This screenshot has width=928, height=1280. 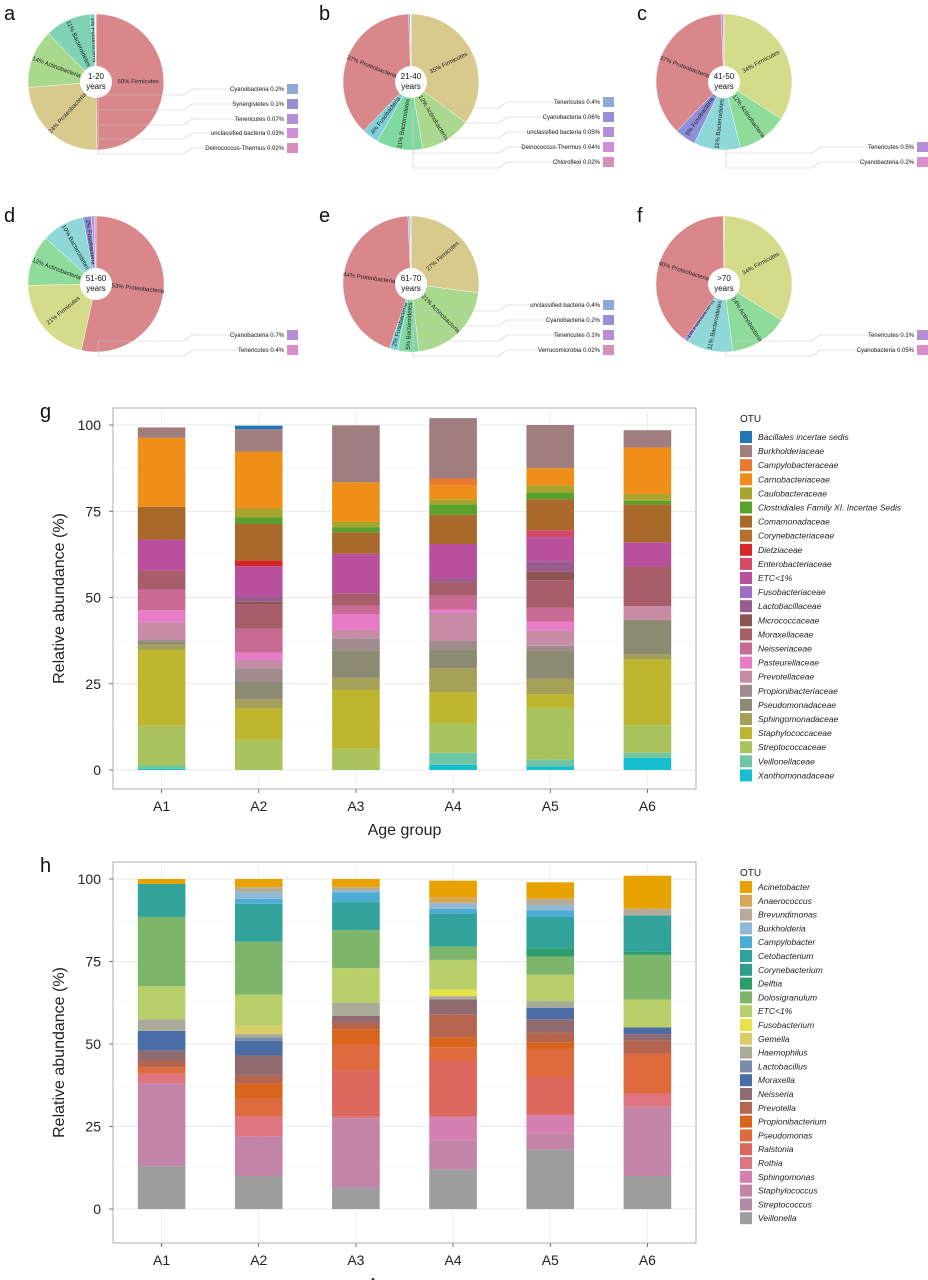 What do you see at coordinates (411, 278) in the screenshot?
I see `pie-center-label: 61-70` at bounding box center [411, 278].